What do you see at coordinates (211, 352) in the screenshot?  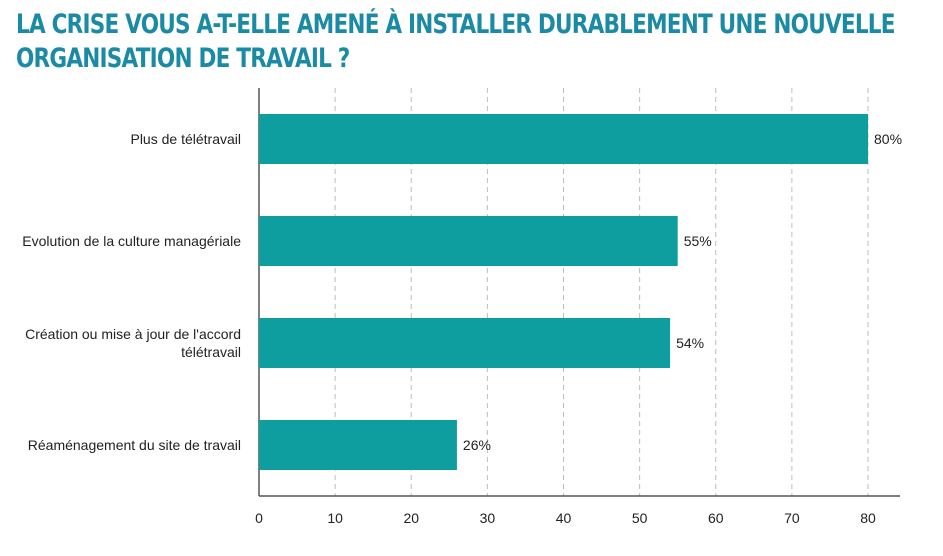 I see `category-label: télétravail` at bounding box center [211, 352].